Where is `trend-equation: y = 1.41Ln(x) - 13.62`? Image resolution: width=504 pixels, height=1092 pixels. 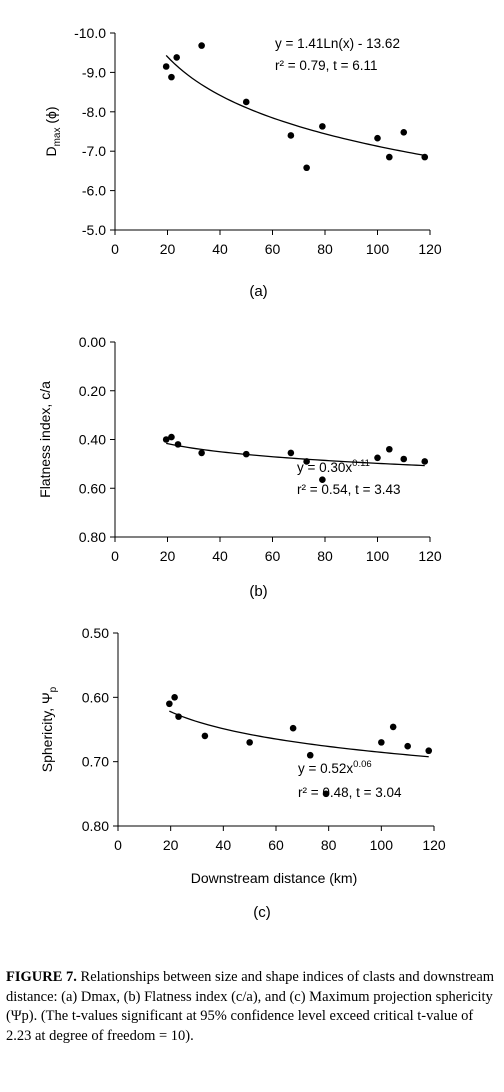
trend-equation: y = 1.41Ln(x) - 13.62 is located at coordinates (337, 43).